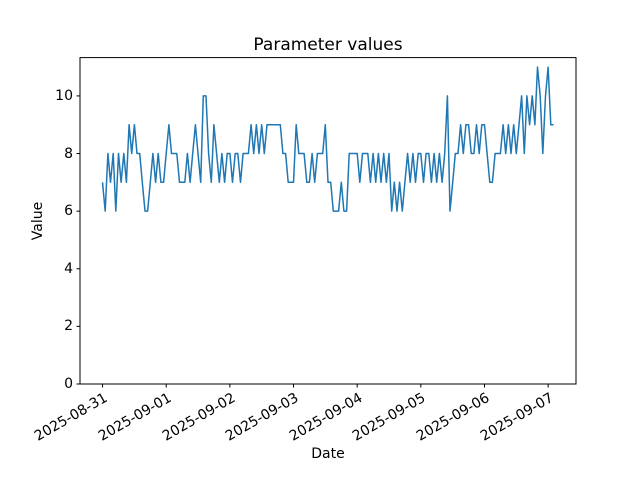 The width and height of the screenshot is (640, 480). What do you see at coordinates (64, 95) in the screenshot?
I see `y-tick-label: 10` at bounding box center [64, 95].